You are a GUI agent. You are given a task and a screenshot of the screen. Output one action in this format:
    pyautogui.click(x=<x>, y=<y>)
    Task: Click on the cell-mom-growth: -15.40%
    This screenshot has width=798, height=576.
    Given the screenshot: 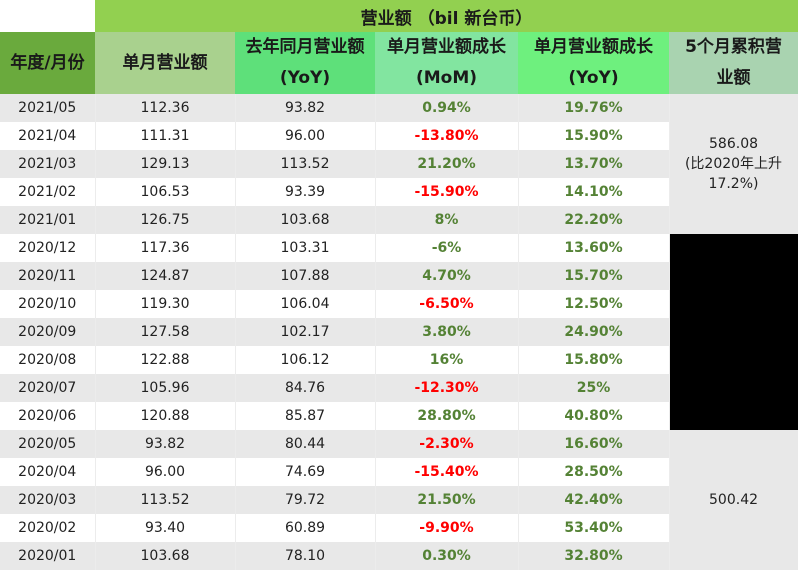 What is the action you would take?
    pyautogui.click(x=447, y=472)
    